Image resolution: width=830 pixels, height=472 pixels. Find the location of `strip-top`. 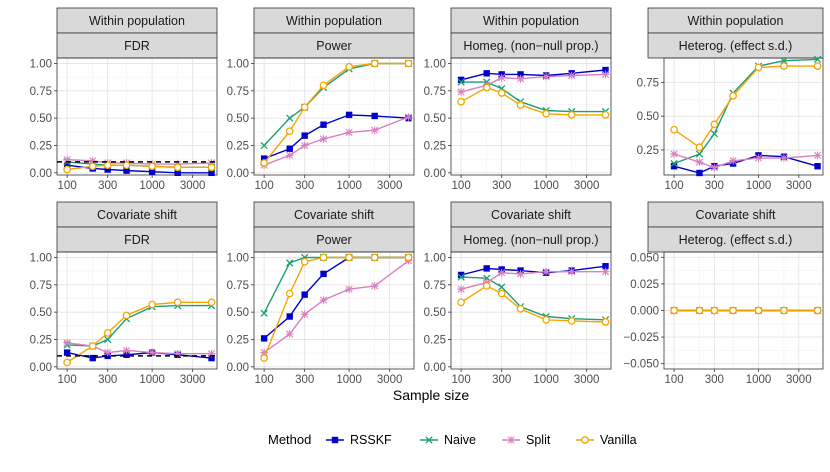

strip-top is located at coordinates (334, 214).